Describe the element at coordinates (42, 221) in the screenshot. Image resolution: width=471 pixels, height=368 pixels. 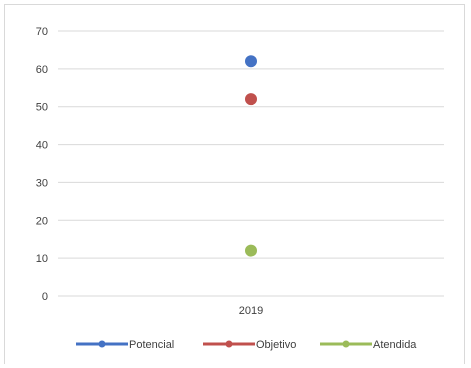
I see `y-tick-label: 20` at that location.